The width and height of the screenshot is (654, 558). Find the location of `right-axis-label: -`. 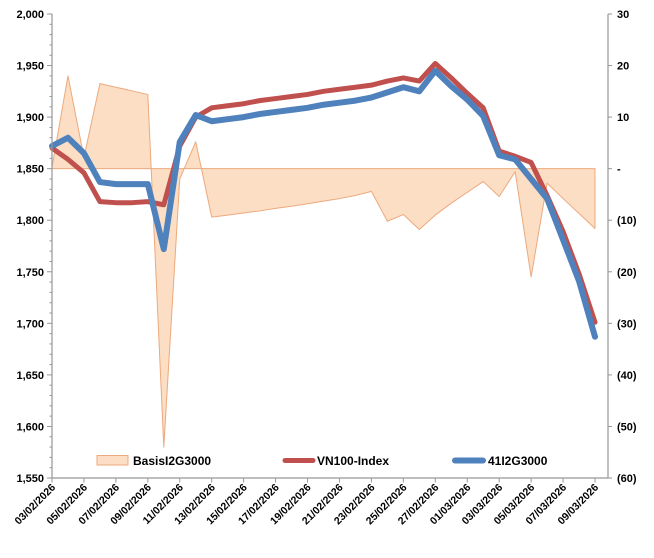

right-axis-label: - is located at coordinates (619, 170).